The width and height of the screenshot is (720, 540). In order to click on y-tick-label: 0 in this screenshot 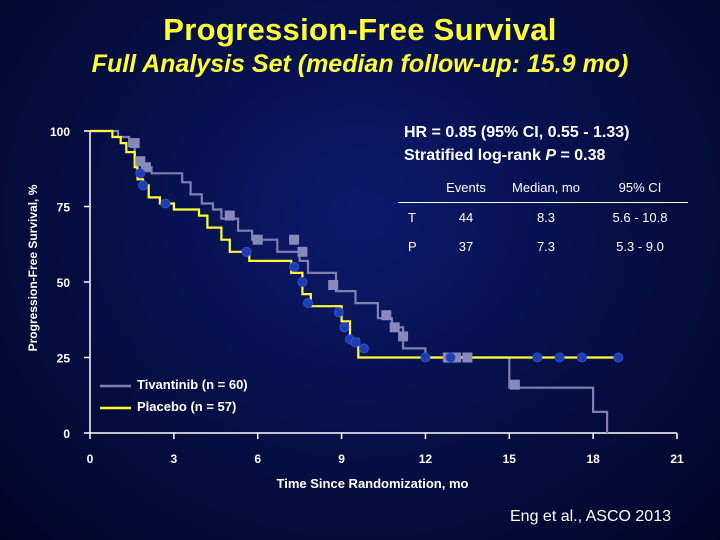, I will do `click(66, 434)`.